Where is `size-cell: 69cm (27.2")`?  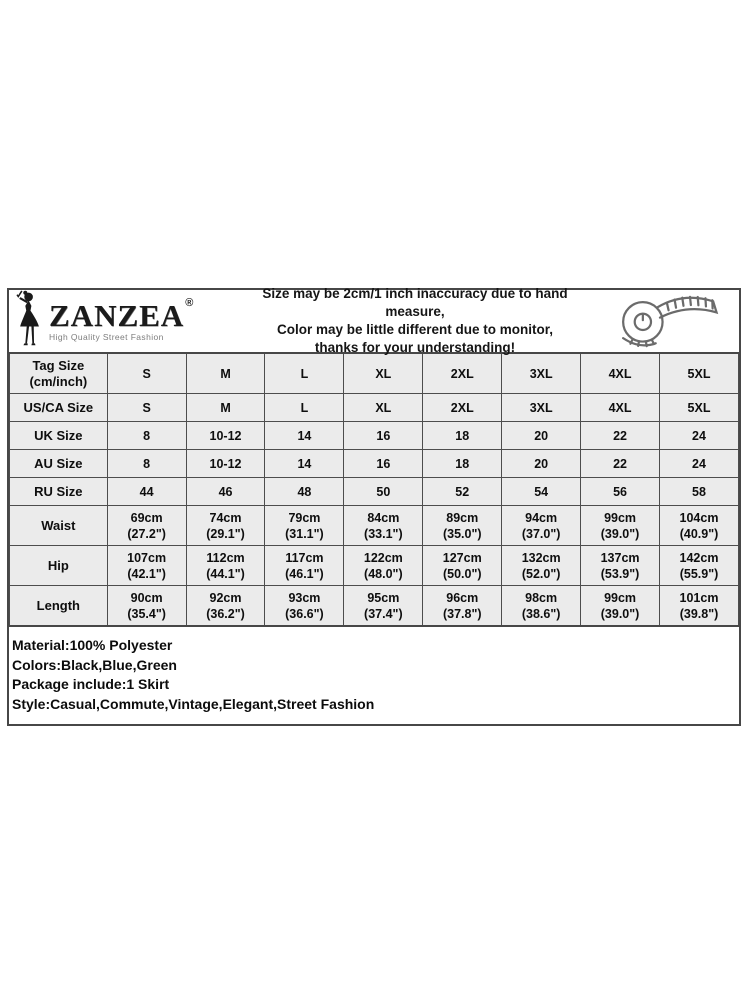
size-cell: 69cm (27.2") is located at coordinates (146, 525).